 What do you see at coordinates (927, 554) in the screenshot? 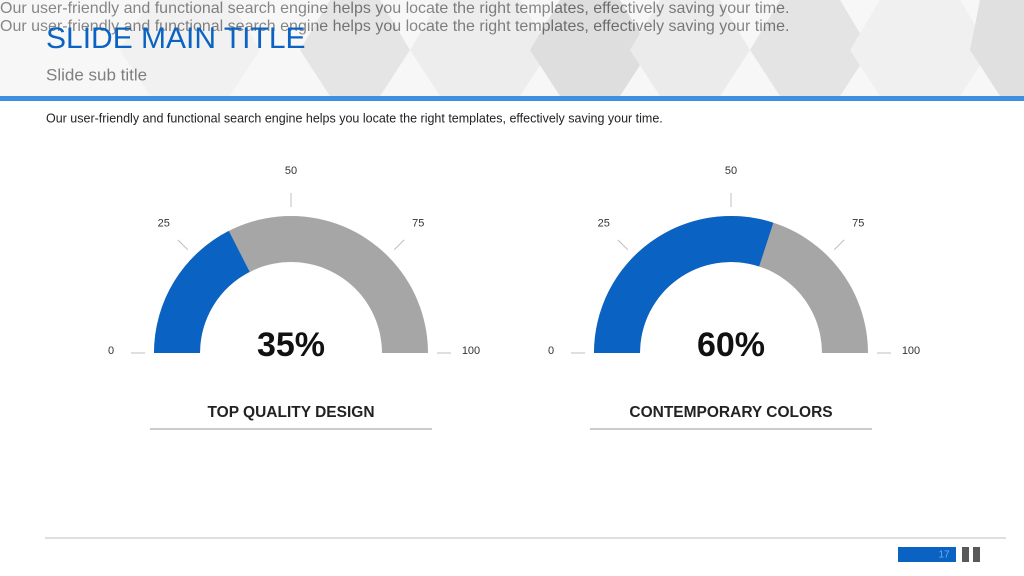
I see `page-badge` at bounding box center [927, 554].